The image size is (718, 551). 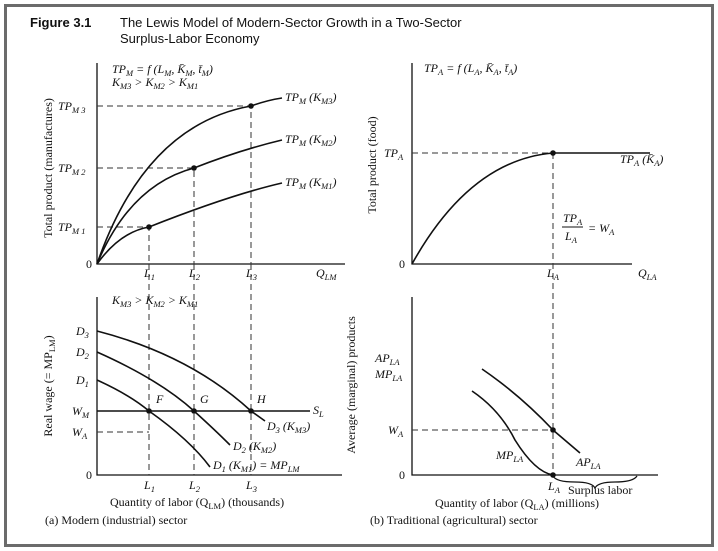 I want to click on tpm-formula: TPM = f (LM, K̄M, t̄M), so click(x=162, y=70).